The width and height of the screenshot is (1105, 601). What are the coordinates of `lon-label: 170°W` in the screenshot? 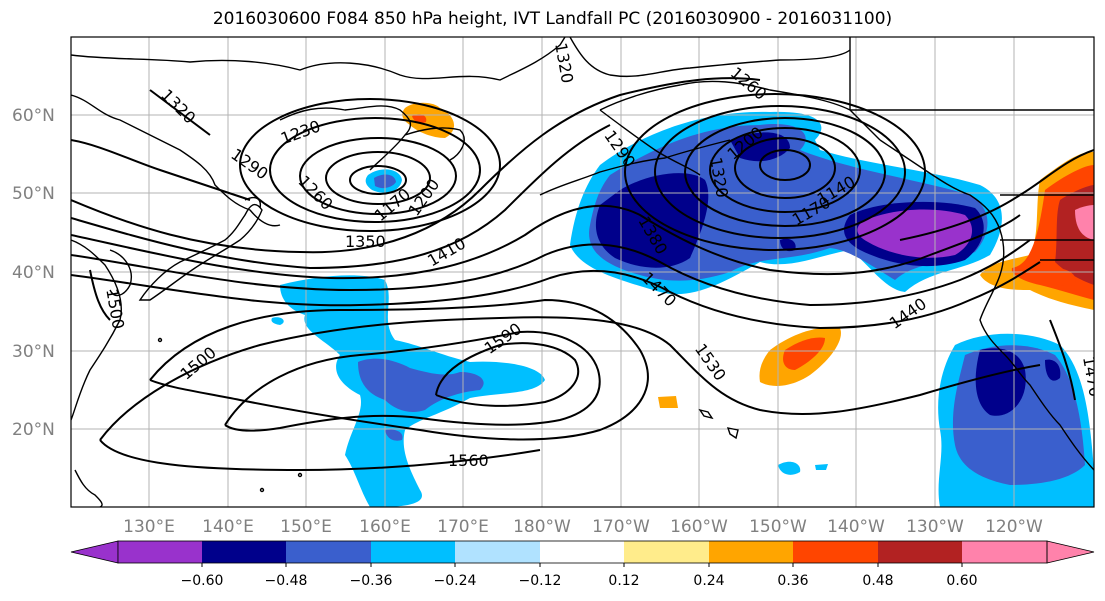 It's located at (621, 527).